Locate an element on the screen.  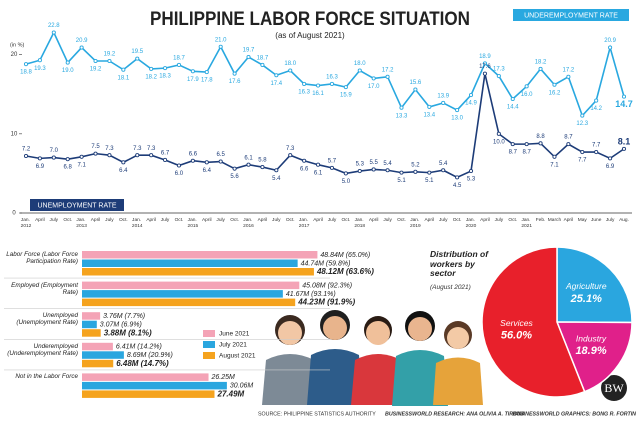
data-label: 13.3 is located at coordinates (402, 116).